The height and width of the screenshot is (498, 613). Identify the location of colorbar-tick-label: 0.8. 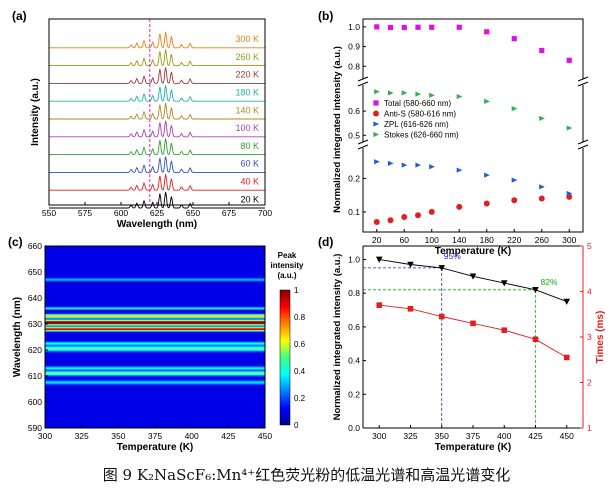
(300, 317).